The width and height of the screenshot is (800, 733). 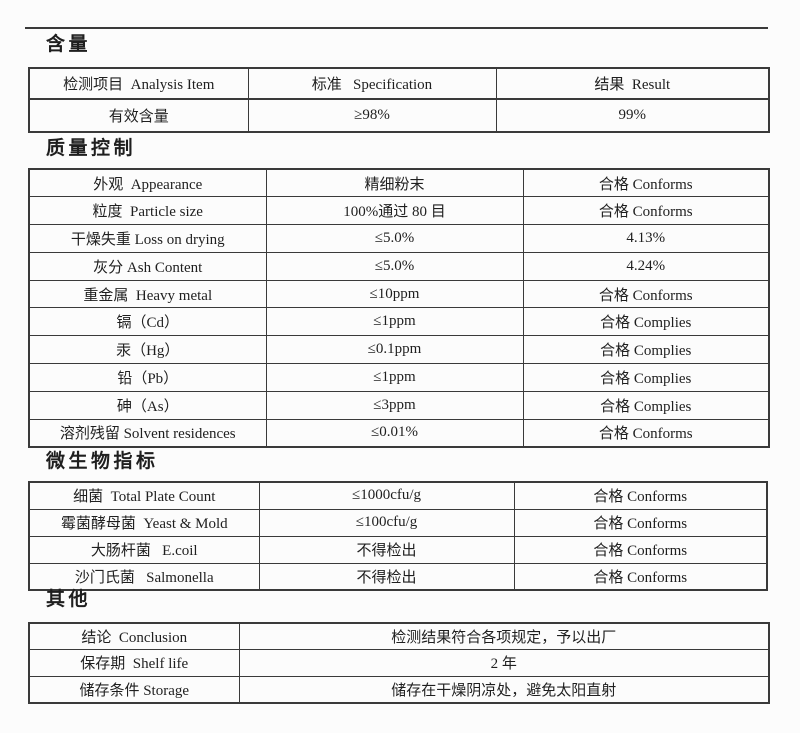 I want to click on table-row: 干燥失重 Loss on drying ≤5.0% 4.13%, so click(x=399, y=238).